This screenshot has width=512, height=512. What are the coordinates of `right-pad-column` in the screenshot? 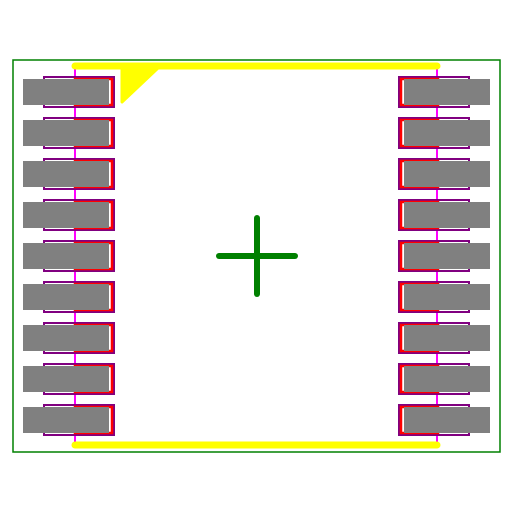 It's located at (444, 256).